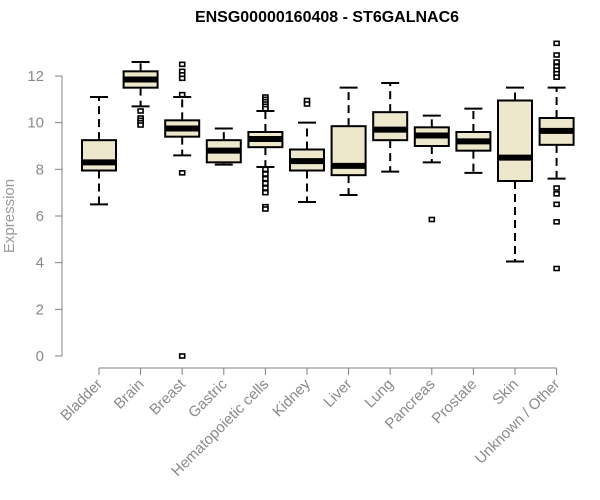 The width and height of the screenshot is (600, 500). I want to click on x-tick-label: Skin, so click(505, 392).